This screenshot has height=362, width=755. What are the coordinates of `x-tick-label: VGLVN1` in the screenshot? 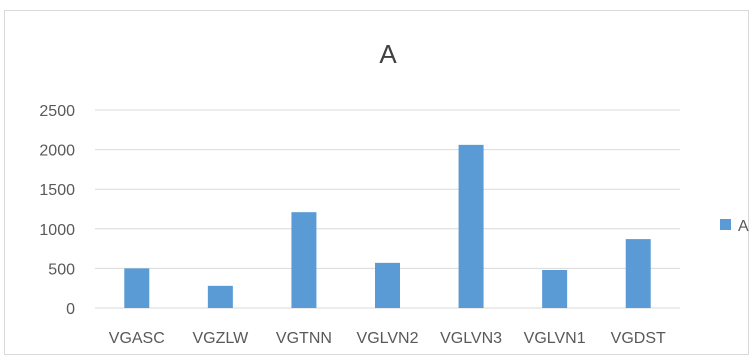 It's located at (555, 338).